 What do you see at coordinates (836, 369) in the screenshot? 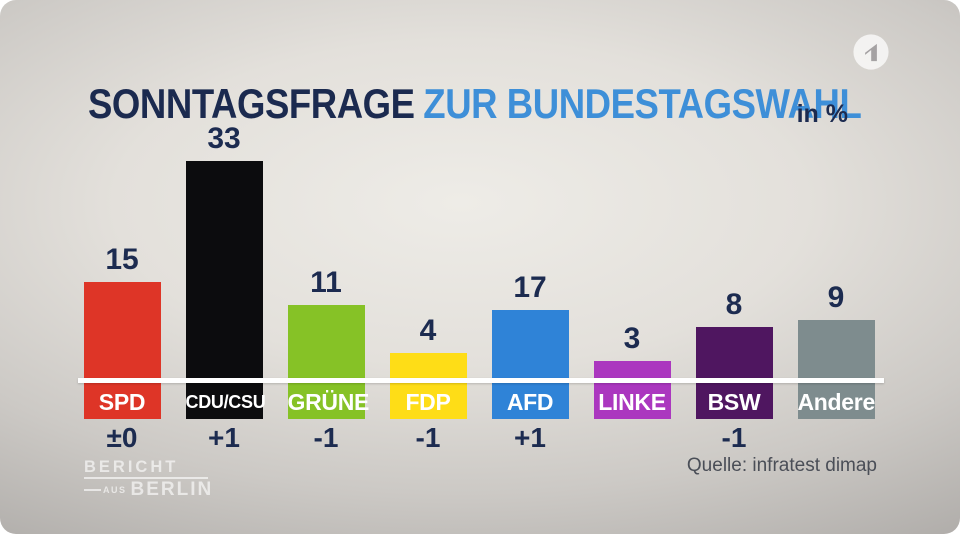
I see `bar: Andere` at bounding box center [836, 369].